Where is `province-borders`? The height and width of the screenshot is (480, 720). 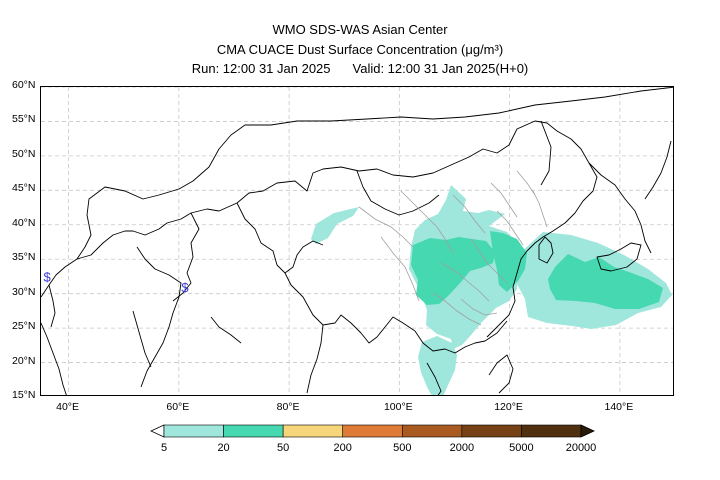
province-borders is located at coordinates (453, 248).